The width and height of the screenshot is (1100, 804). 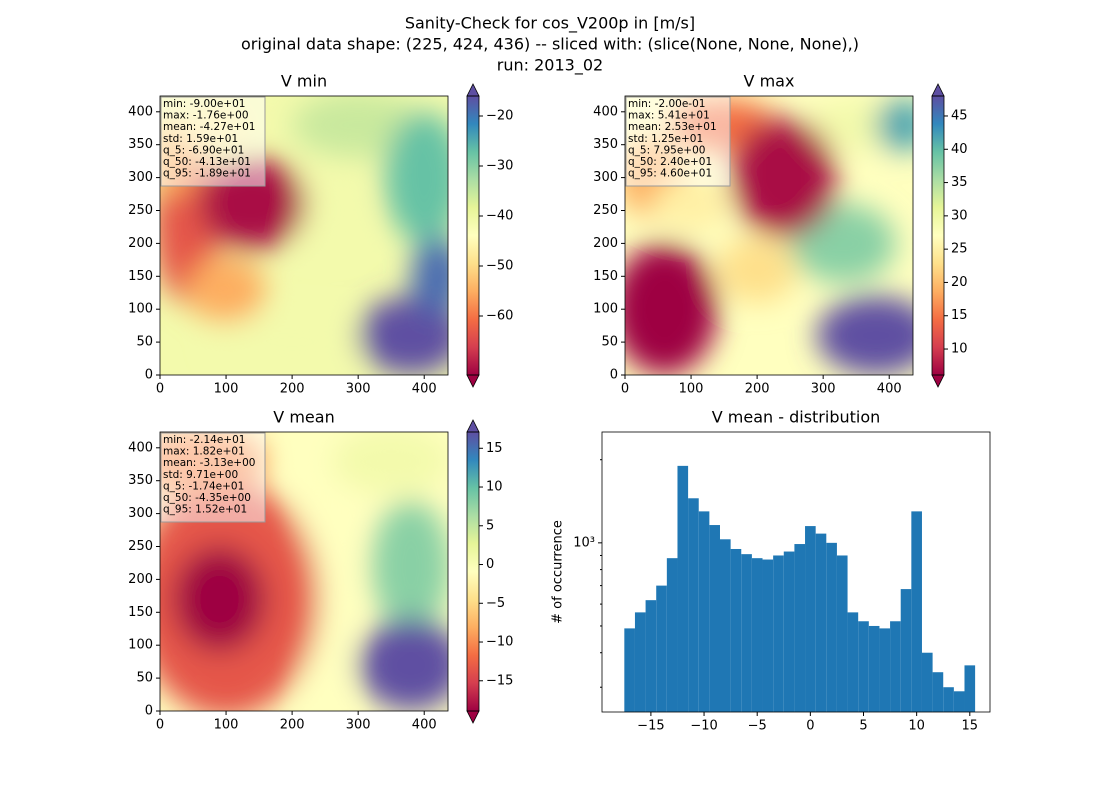 What do you see at coordinates (490, 525) in the screenshot?
I see `colorbar-tick-label: 5` at bounding box center [490, 525].